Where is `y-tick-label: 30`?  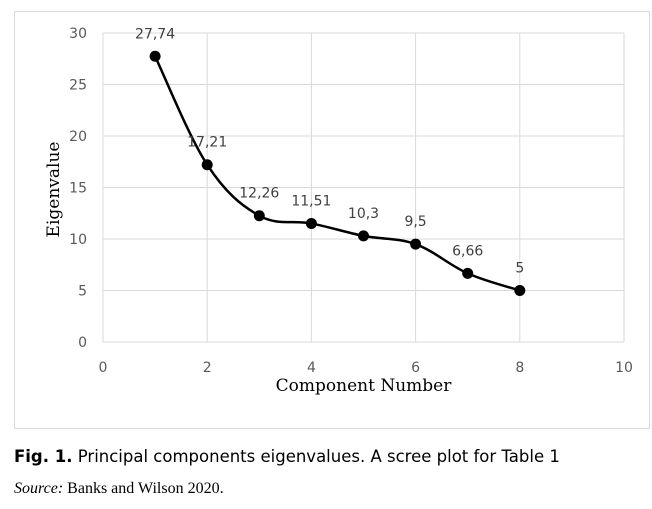
y-tick-label: 30 is located at coordinates (78, 34).